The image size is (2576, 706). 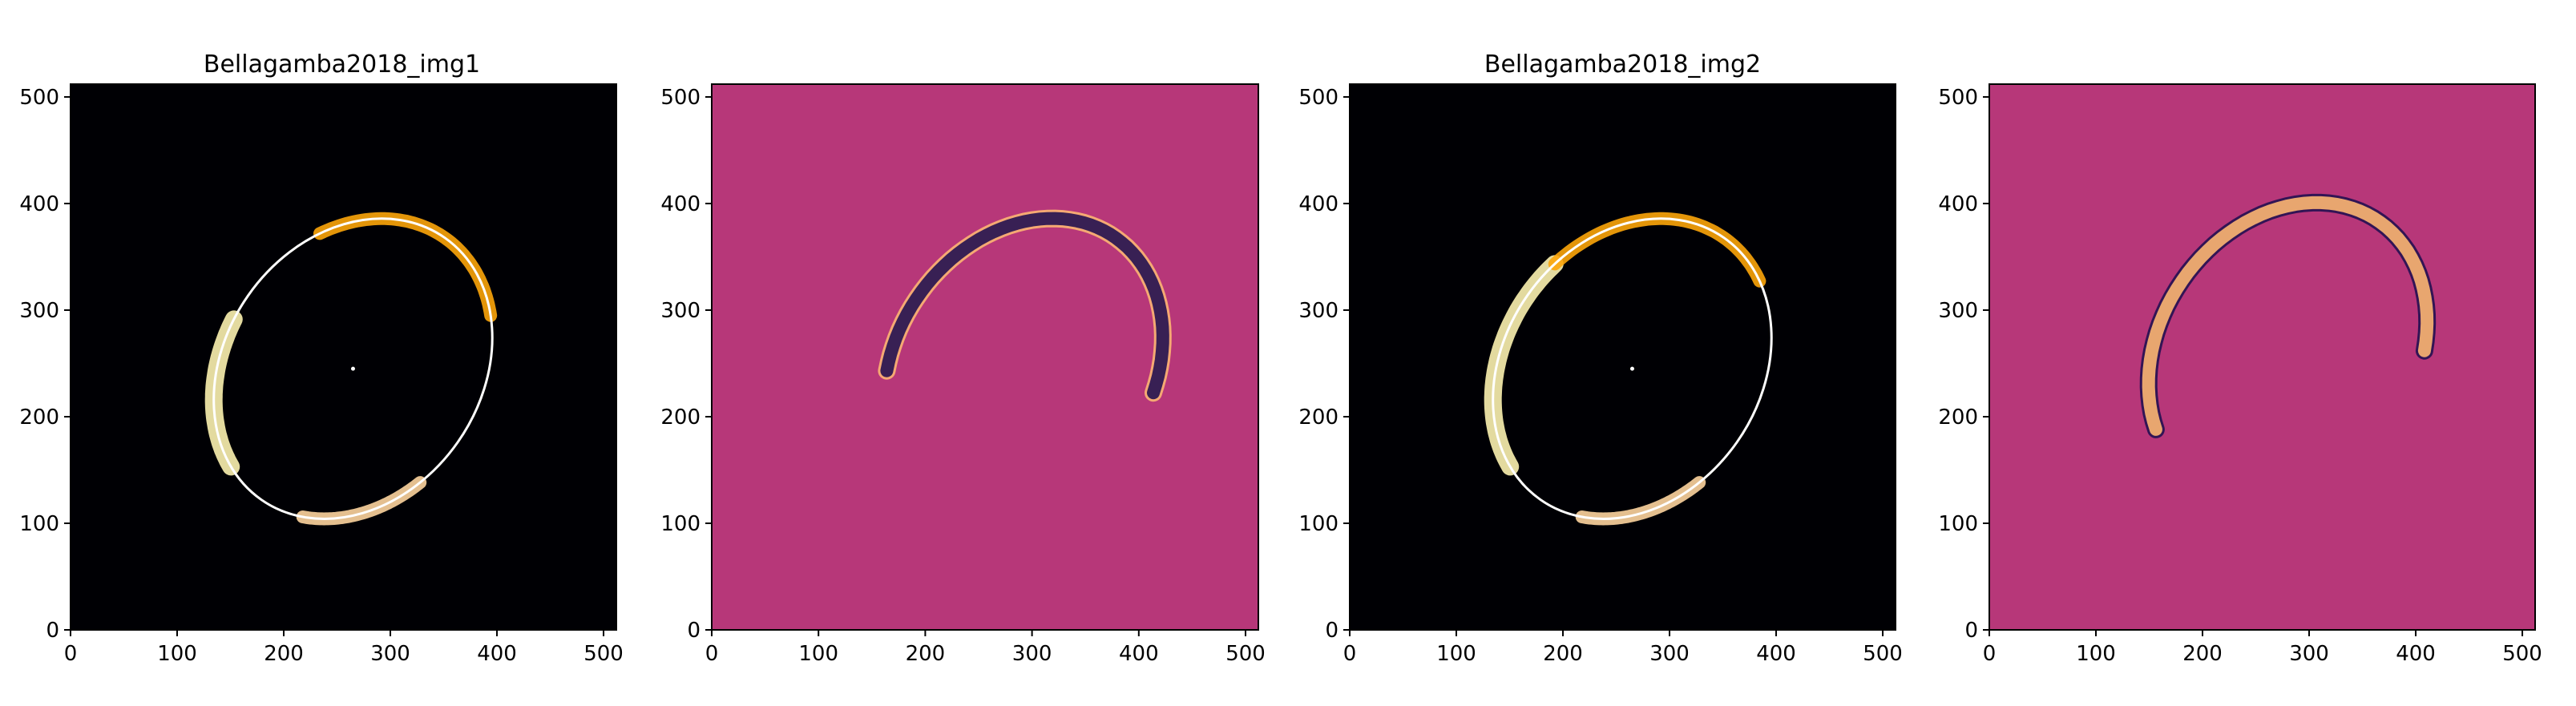 I want to click on panel-title: Bellagamba2018_img2, so click(x=1622, y=65).